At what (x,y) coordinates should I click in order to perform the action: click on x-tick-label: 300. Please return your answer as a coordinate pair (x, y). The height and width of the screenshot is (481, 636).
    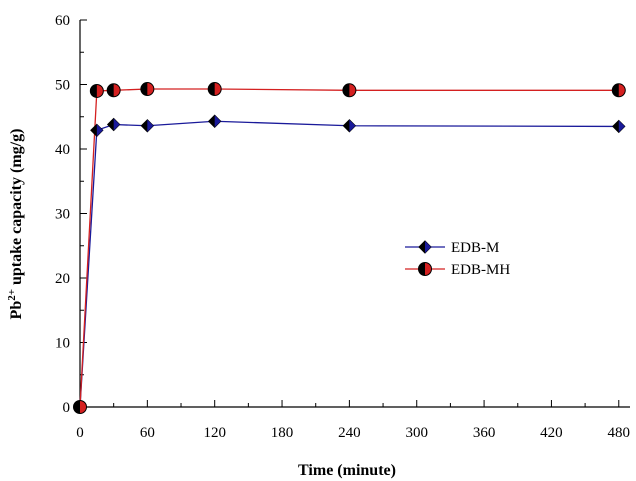
    Looking at the image, I should click on (416, 433).